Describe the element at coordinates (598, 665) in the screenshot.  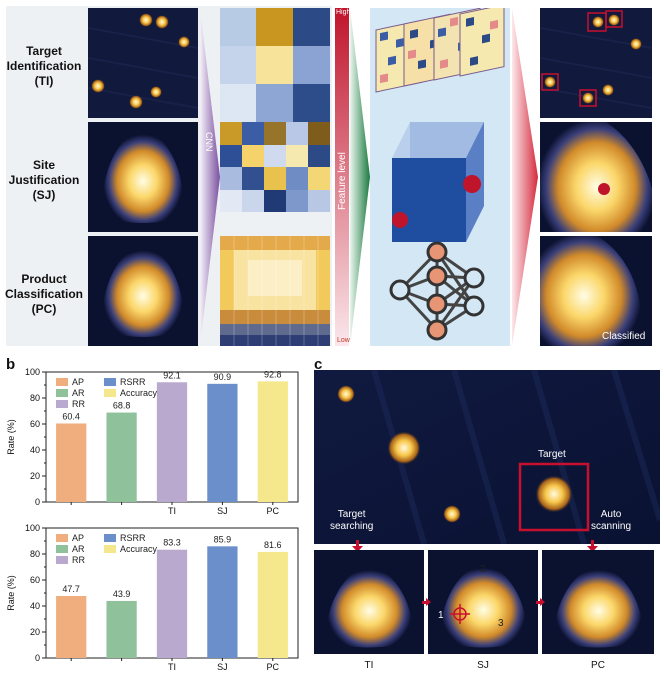
I see `subcaption-pc: PC` at that location.